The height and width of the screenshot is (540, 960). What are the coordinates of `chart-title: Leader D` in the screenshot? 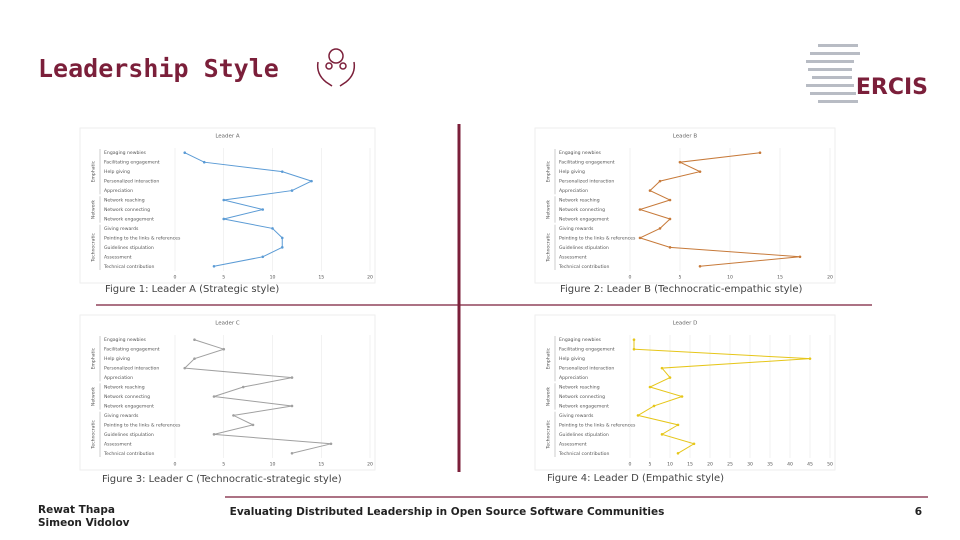 It's located at (685, 324).